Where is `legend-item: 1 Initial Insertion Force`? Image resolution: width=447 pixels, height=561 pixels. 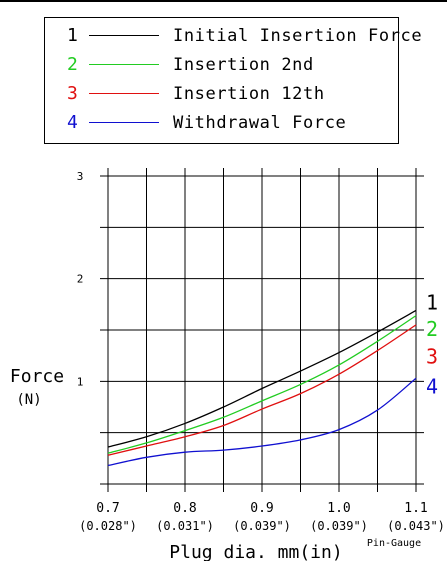 legend-item: 1 Initial Insertion Force is located at coordinates (233, 36).